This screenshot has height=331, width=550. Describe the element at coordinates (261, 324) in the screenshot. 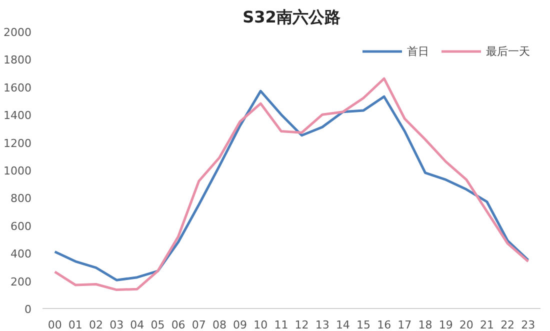

I see `x-tick-label: 10` at that location.